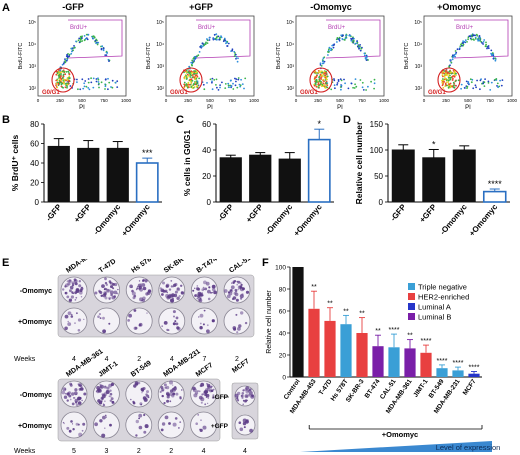 The image size is (520, 455). Describe the element at coordinates (207, 28) in the screenshot. I see `brdu-gate-label: BrdU+` at that location.